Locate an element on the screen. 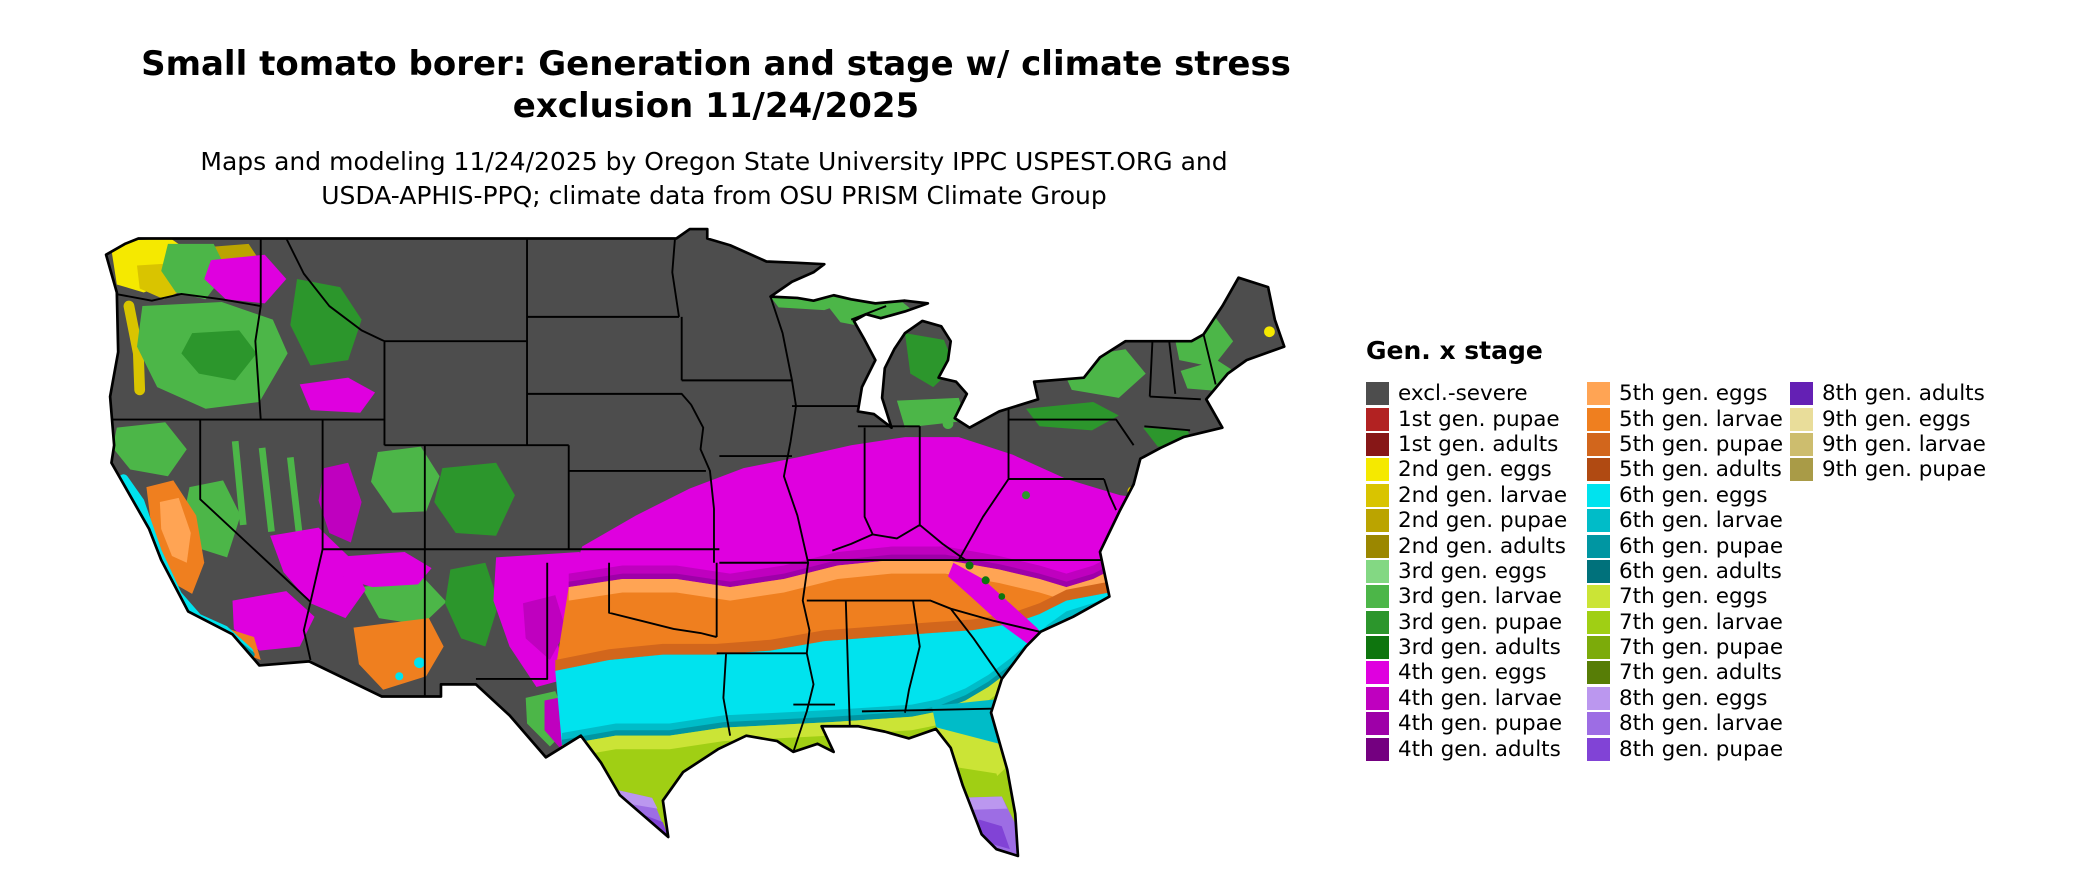 The image size is (2100, 892). legend-item: 6th gen. pupae is located at coordinates (1688, 546).